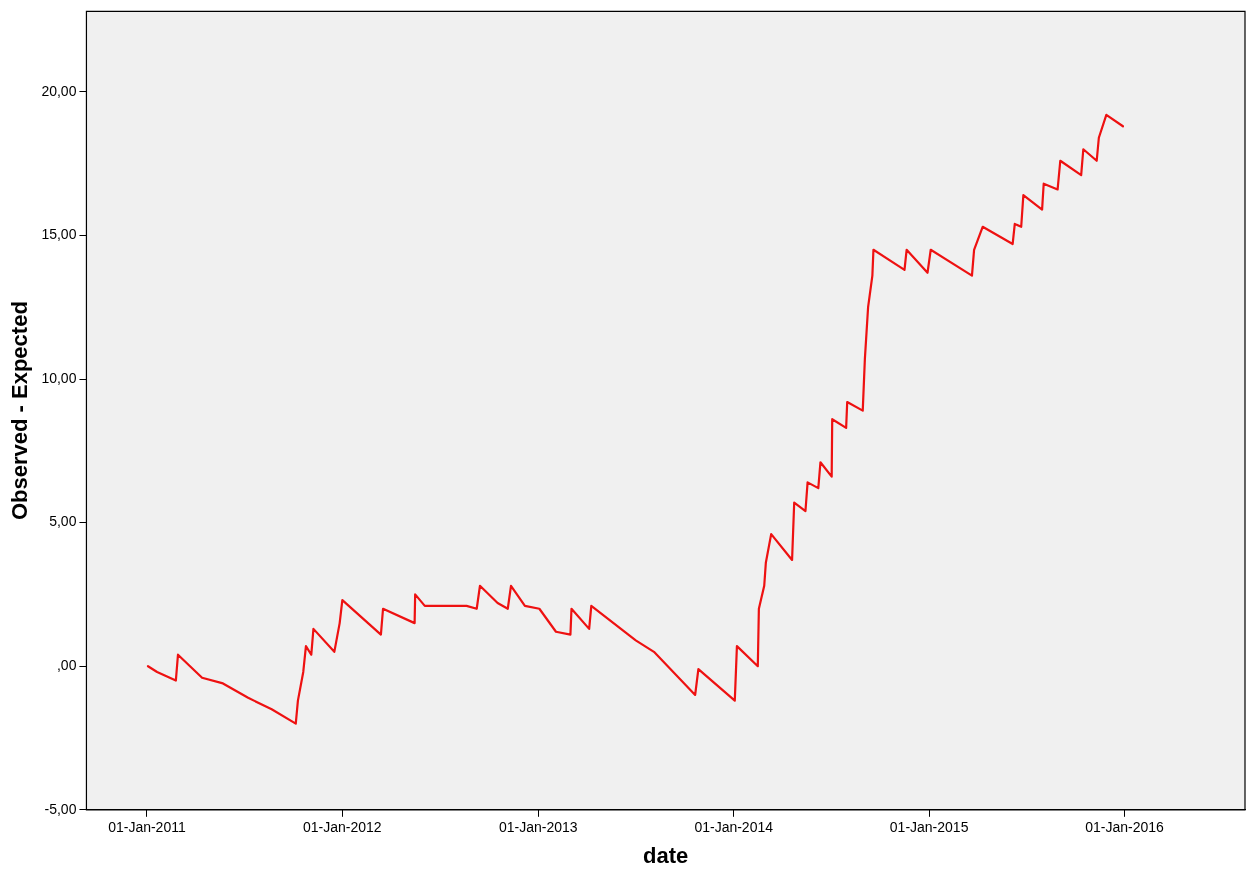 The height and width of the screenshot is (878, 1247). Describe the element at coordinates (59, 377) in the screenshot. I see `y-tick-label: 10,00` at that location.